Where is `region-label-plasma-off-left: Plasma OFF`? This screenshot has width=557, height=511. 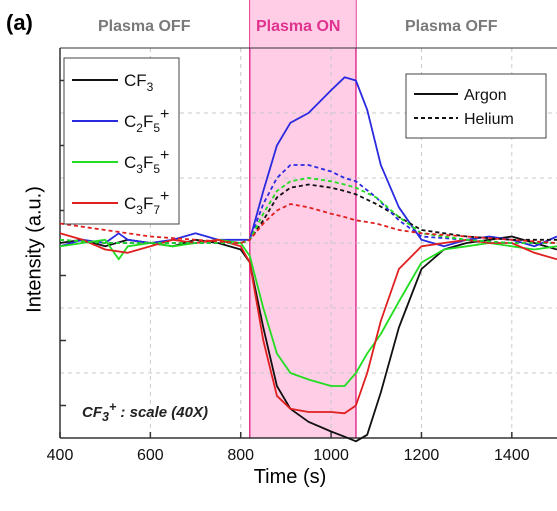 region-label-plasma-off-left: Plasma OFF is located at coordinates (144, 26).